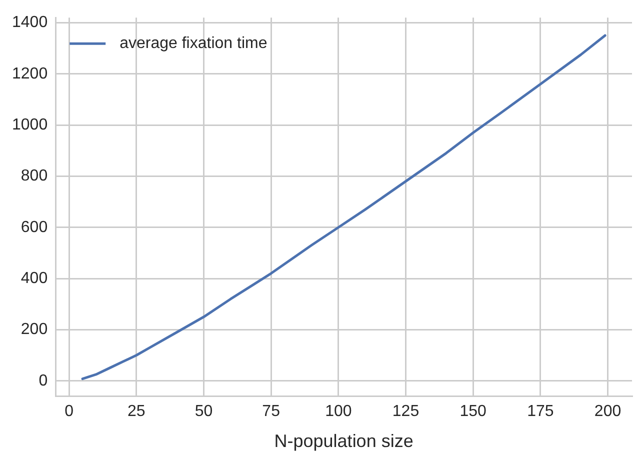  What do you see at coordinates (30, 23) in the screenshot?
I see `y-tick-label: 1400` at bounding box center [30, 23].